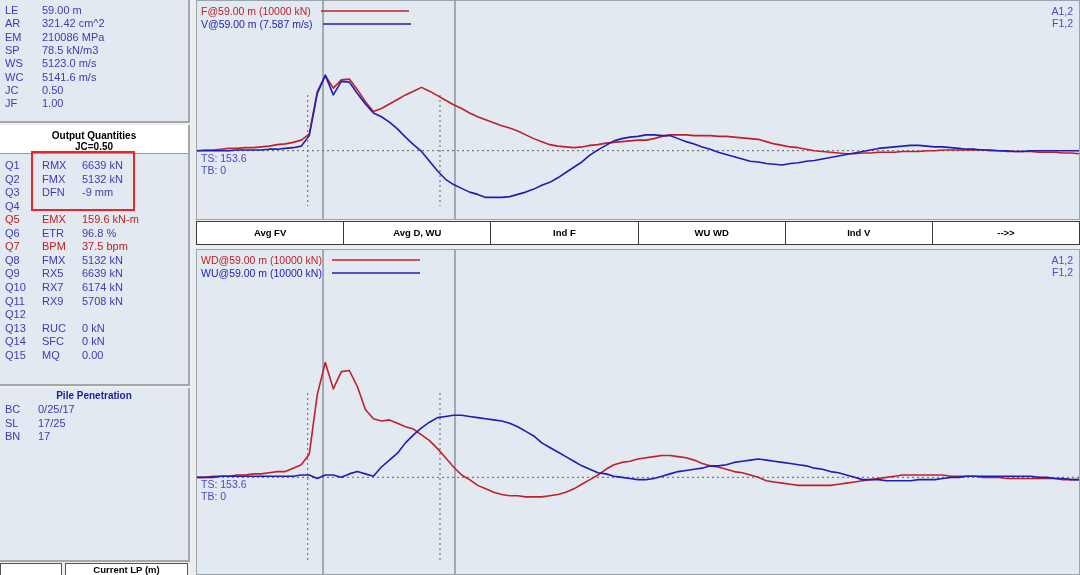 This screenshot has width=1080, height=575. What do you see at coordinates (256, 11) in the screenshot?
I see `text: F@59.00 m (10000 kN)` at bounding box center [256, 11].